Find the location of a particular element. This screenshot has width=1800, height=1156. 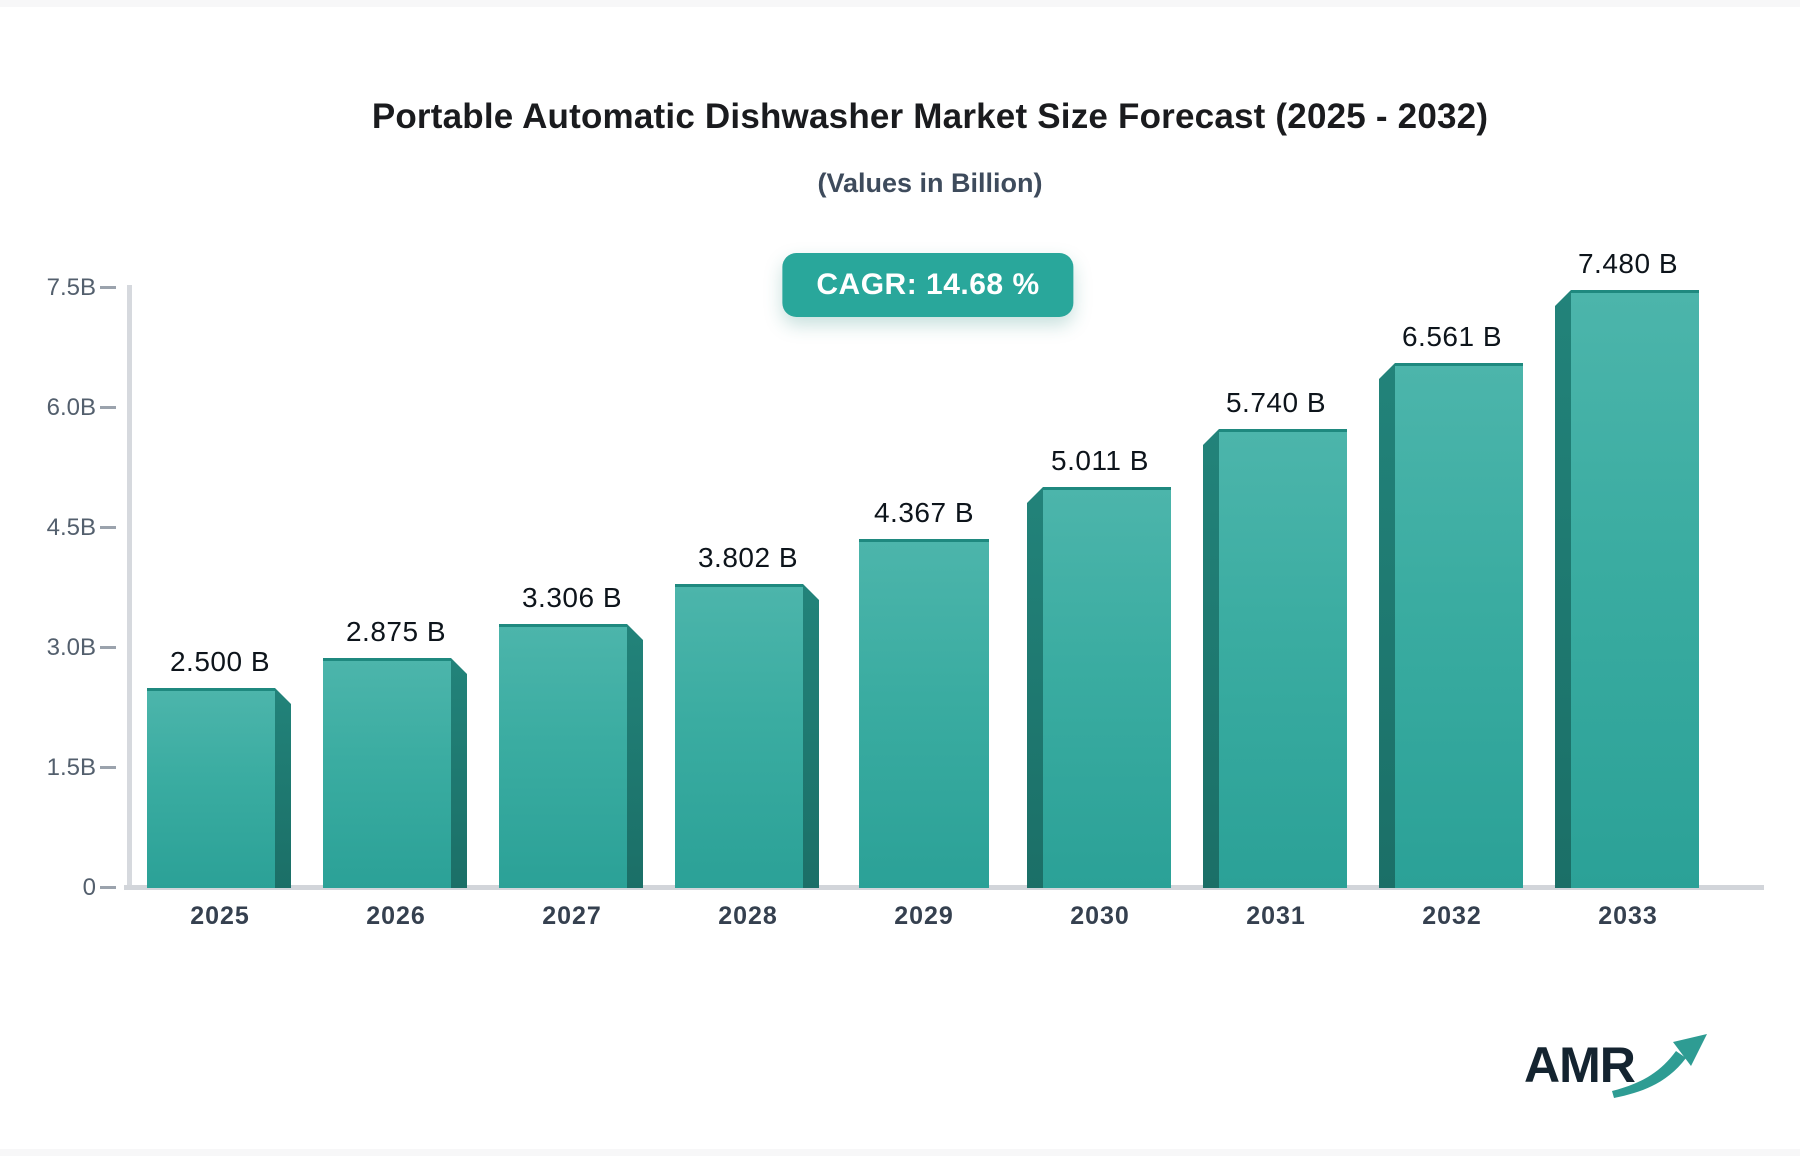

bar-2027 is located at coordinates (572, 756).